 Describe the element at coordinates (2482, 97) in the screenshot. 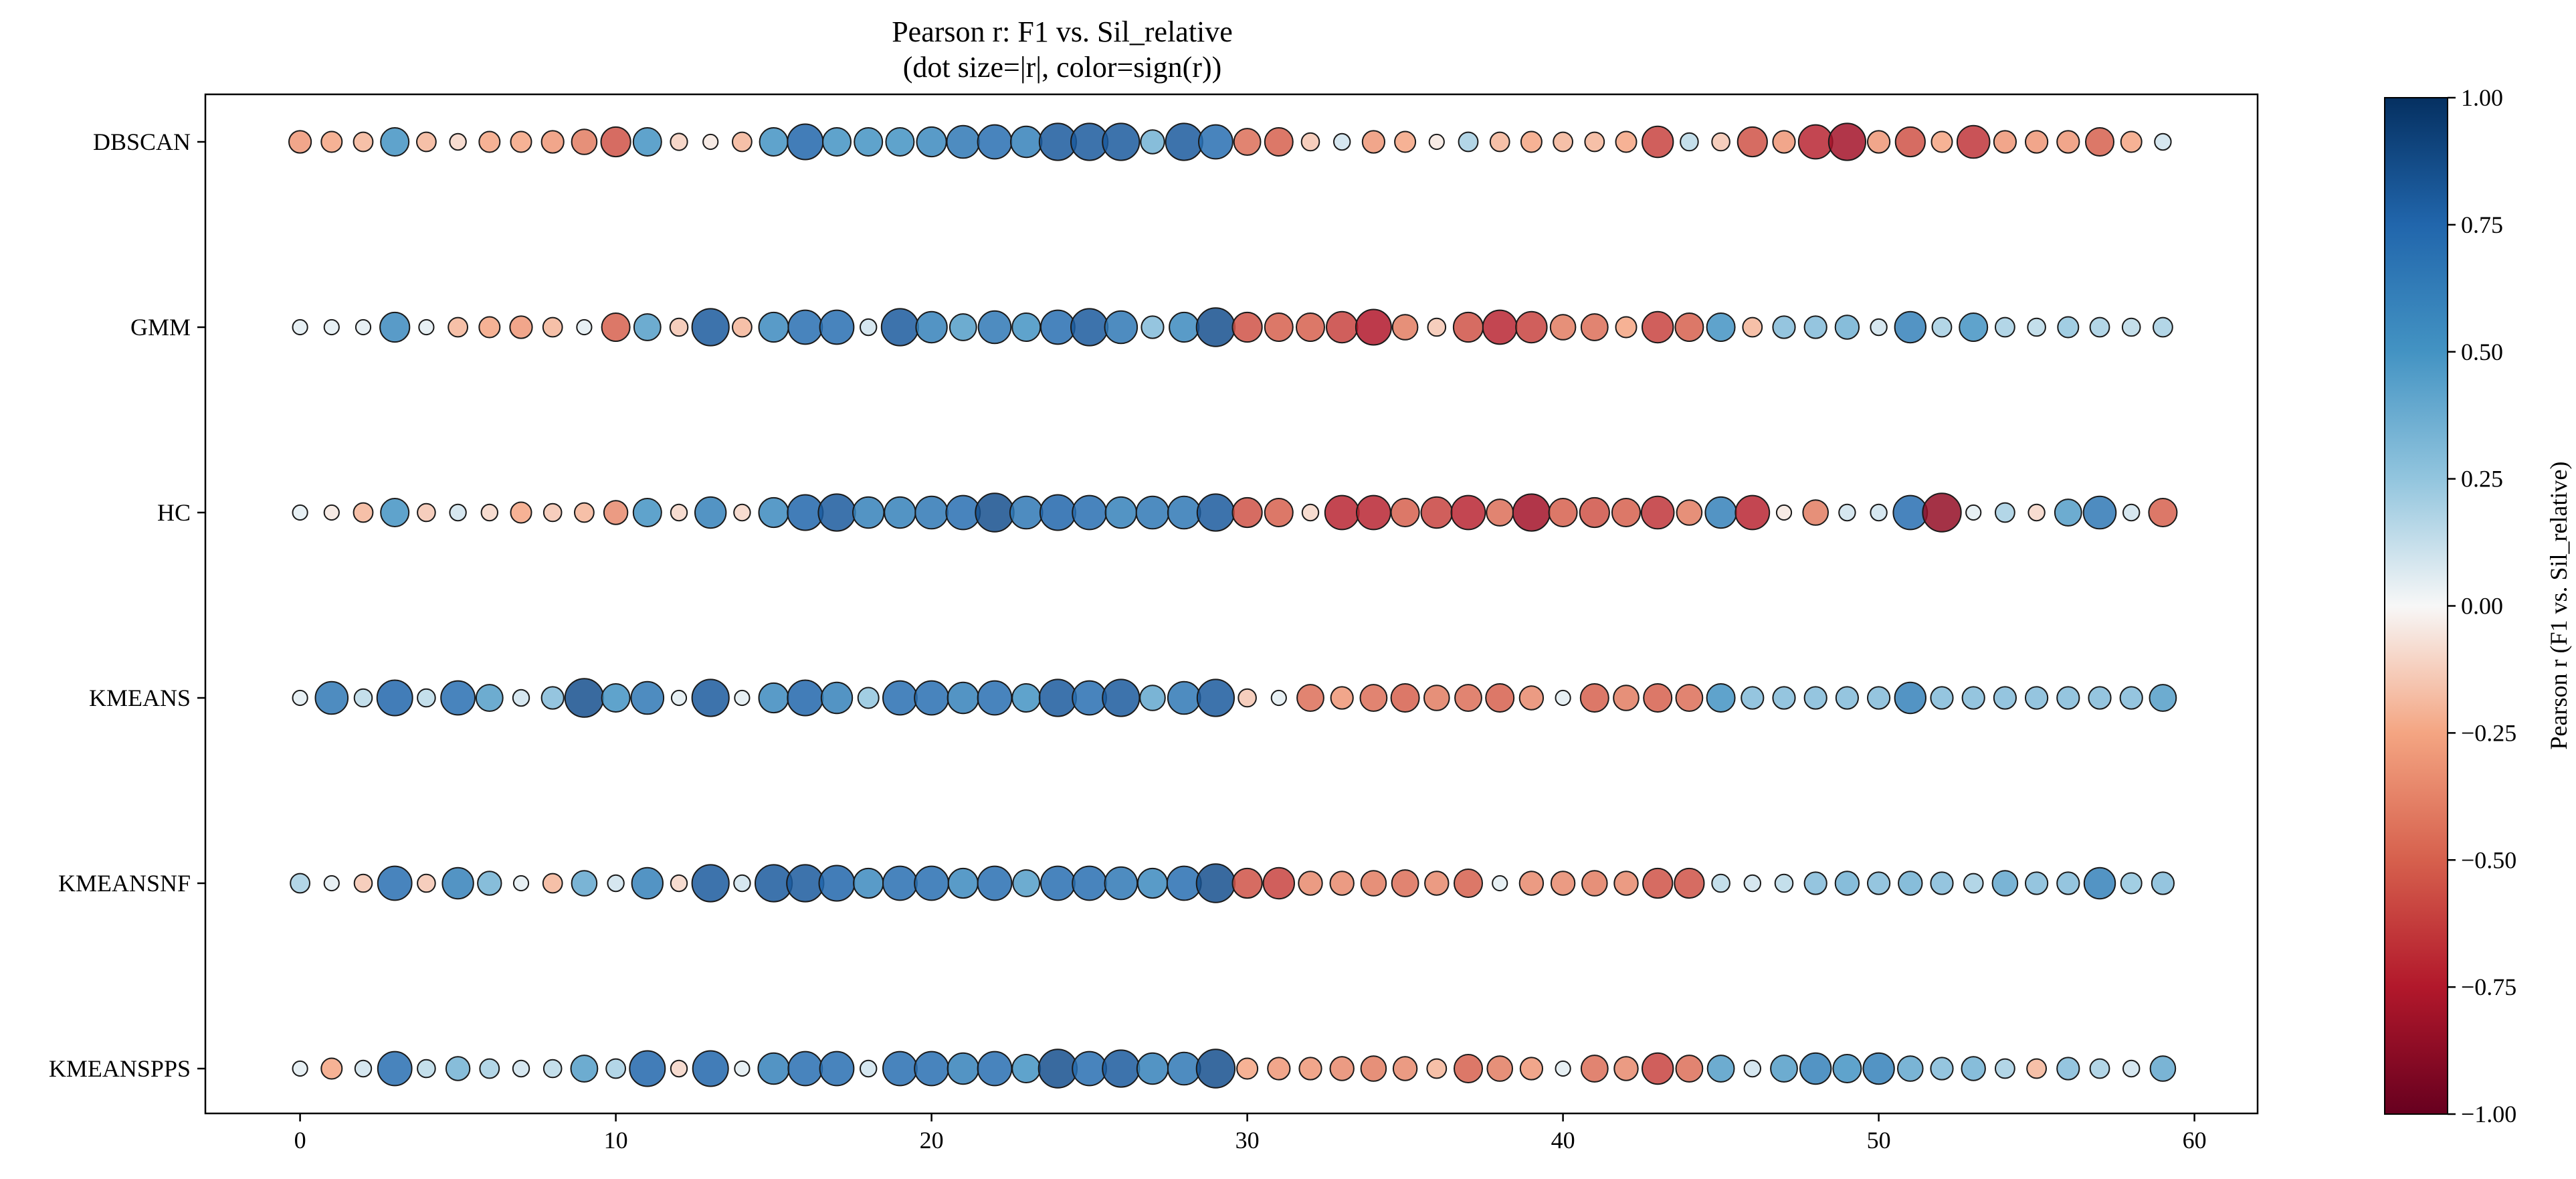

I see `colorbar-tick-label: 1.00` at that location.